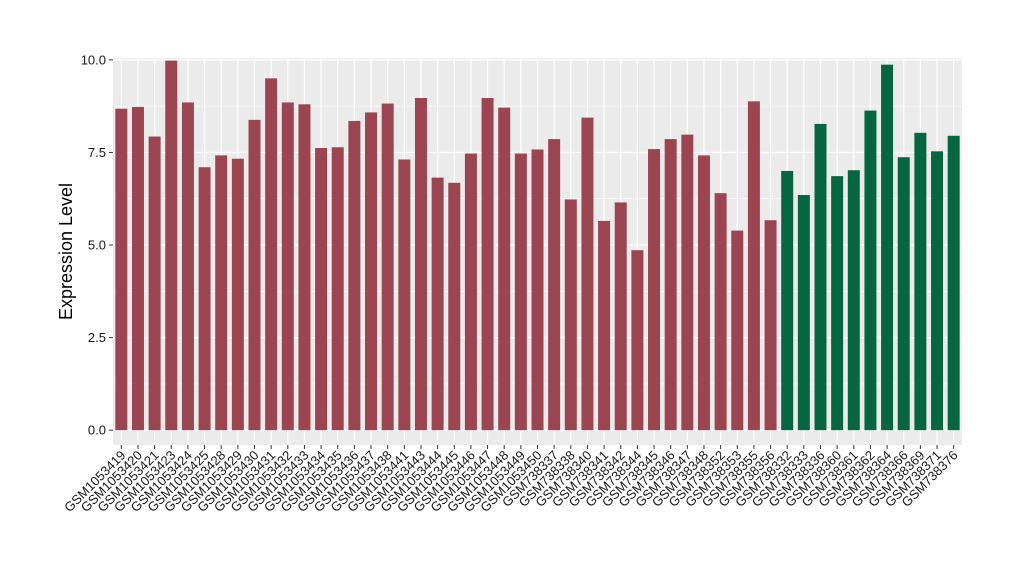 The height and width of the screenshot is (580, 1020). Describe the element at coordinates (354, 275) in the screenshot. I see `bar-GSM1053436` at that location.